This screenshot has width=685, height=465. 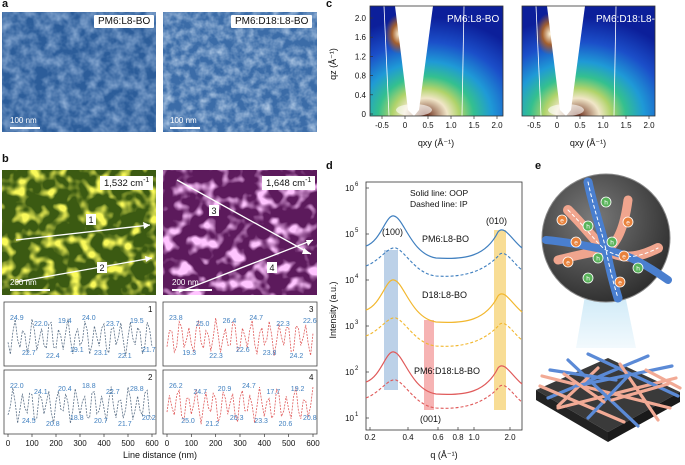 What do you see at coordinates (272, 21) in the screenshot?
I see `tem-right-label: PM6:D18:L8-BO` at bounding box center [272, 21].